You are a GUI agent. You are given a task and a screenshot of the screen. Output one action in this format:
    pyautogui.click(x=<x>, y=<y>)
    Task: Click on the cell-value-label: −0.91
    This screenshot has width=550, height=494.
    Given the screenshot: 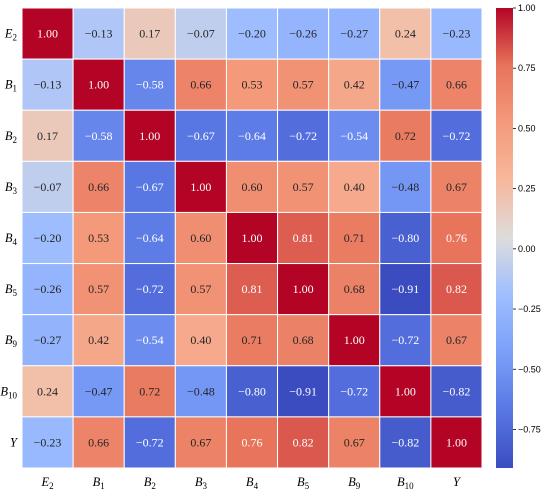 What is the action you would take?
    pyautogui.click(x=303, y=391)
    